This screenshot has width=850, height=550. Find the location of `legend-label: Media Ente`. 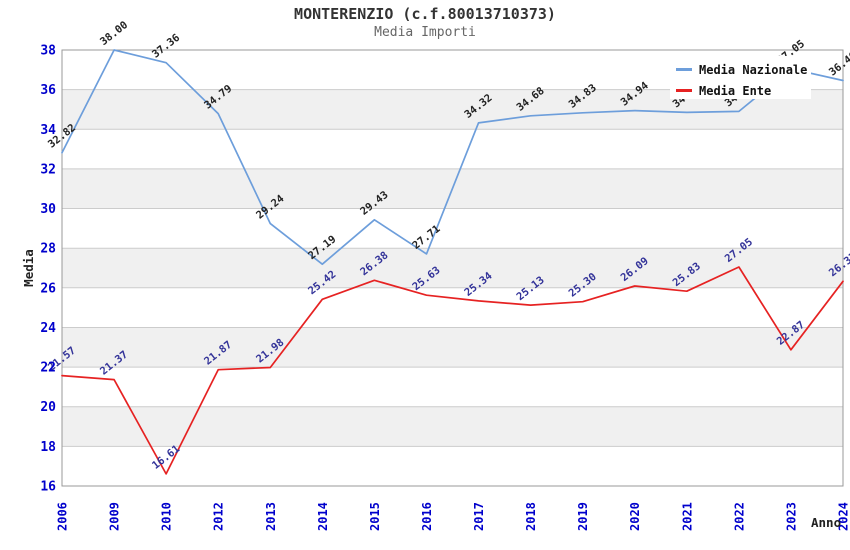

legend-label: Media Ente is located at coordinates (735, 90).